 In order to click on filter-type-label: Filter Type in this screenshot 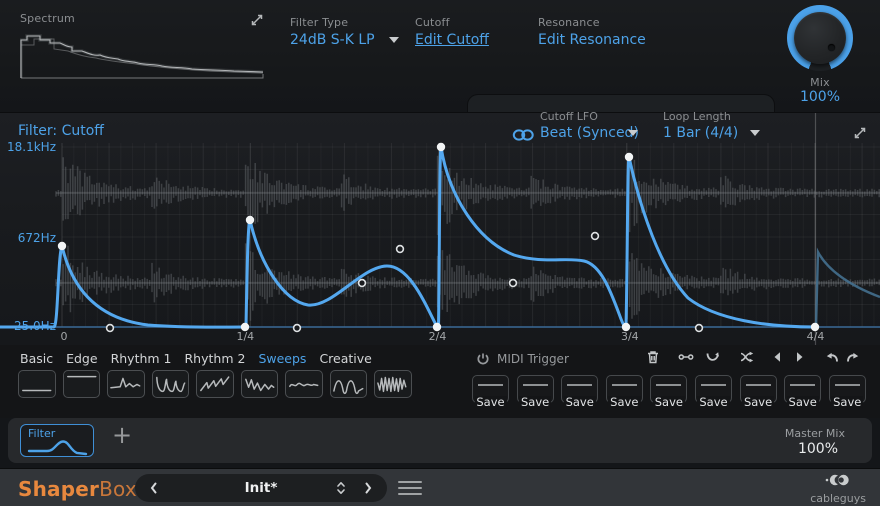, I will do `click(319, 22)`.